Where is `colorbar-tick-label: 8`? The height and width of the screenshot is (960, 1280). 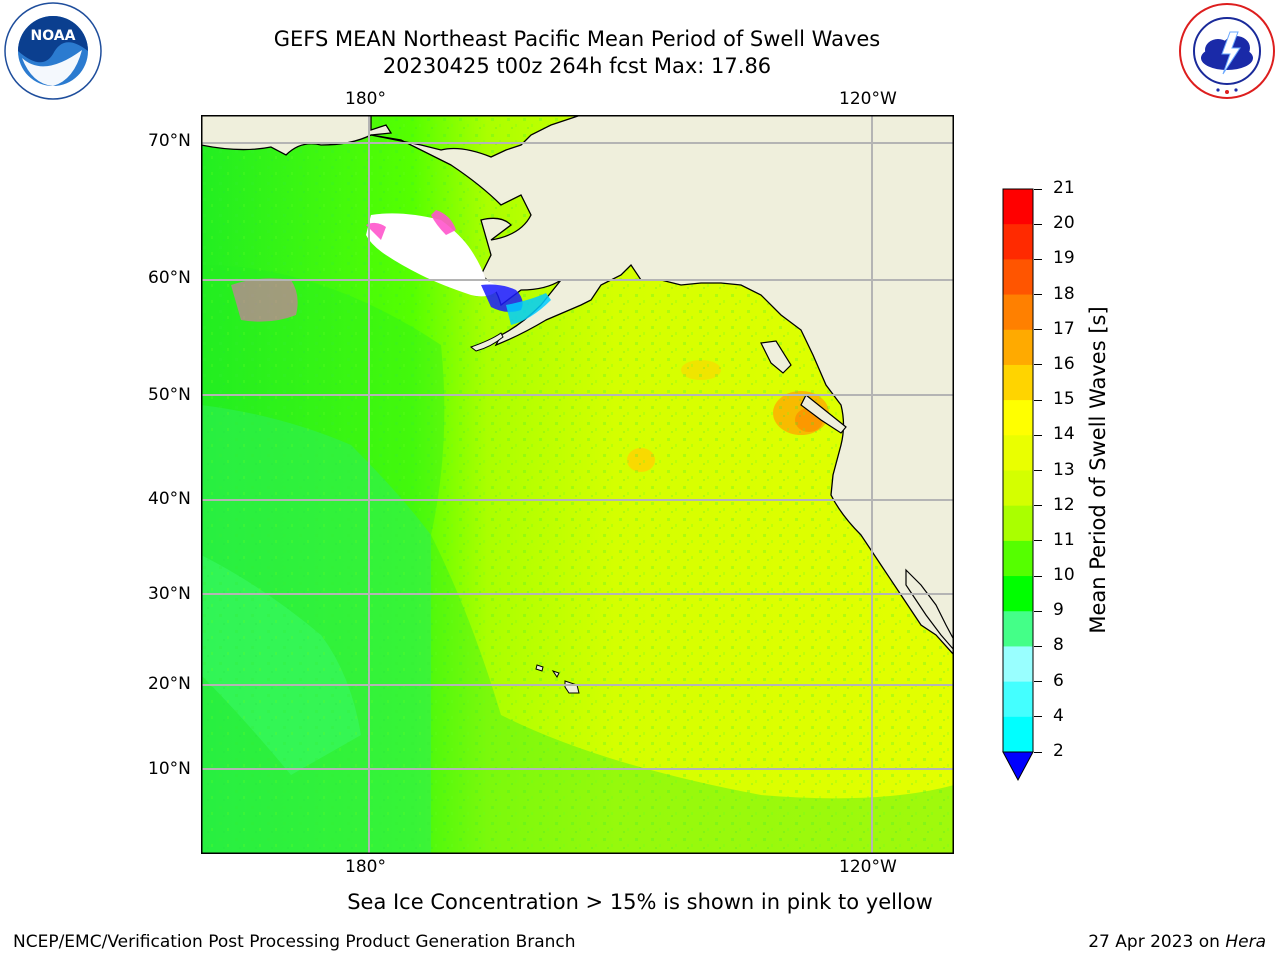
colorbar-tick-label: 8 is located at coordinates (1058, 645).